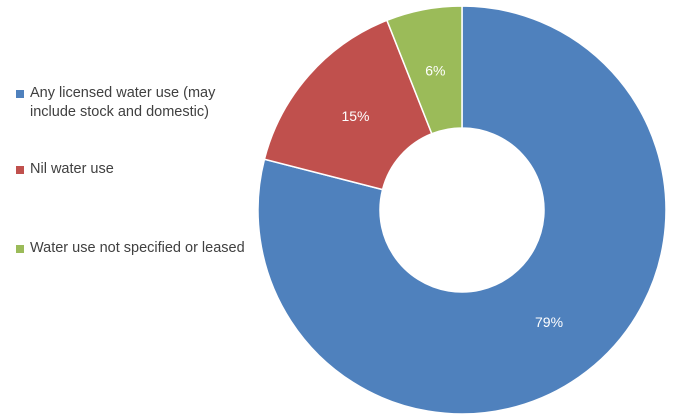 The width and height of the screenshot is (673, 414). Describe the element at coordinates (20, 94) in the screenshot. I see `legend-swatch-licensed-water-use` at that location.